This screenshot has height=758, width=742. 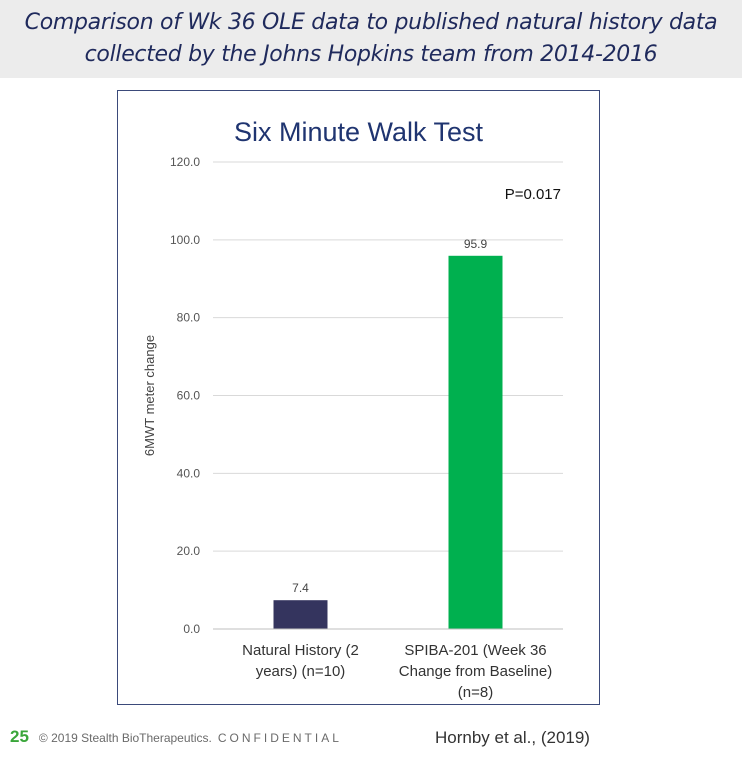 What do you see at coordinates (475, 650) in the screenshot?
I see `category-label: SPIBA-201 (Week 36` at bounding box center [475, 650].